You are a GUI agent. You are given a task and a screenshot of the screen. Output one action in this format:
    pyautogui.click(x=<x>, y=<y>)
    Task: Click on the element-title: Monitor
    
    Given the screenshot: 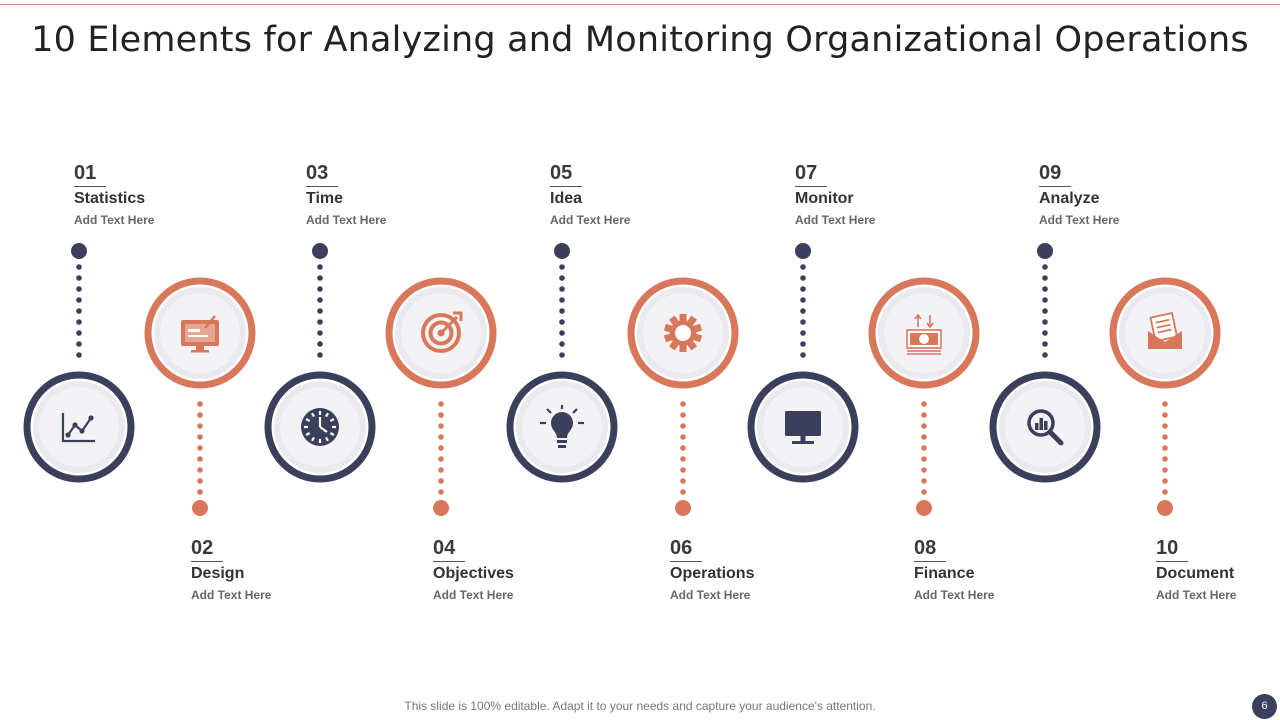 What is the action you would take?
    pyautogui.click(x=824, y=198)
    